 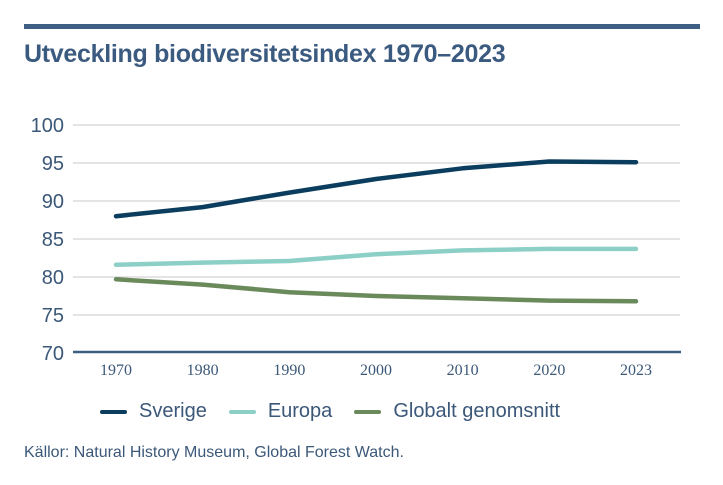 What do you see at coordinates (463, 370) in the screenshot?
I see `x-tick-label: 2010` at bounding box center [463, 370].